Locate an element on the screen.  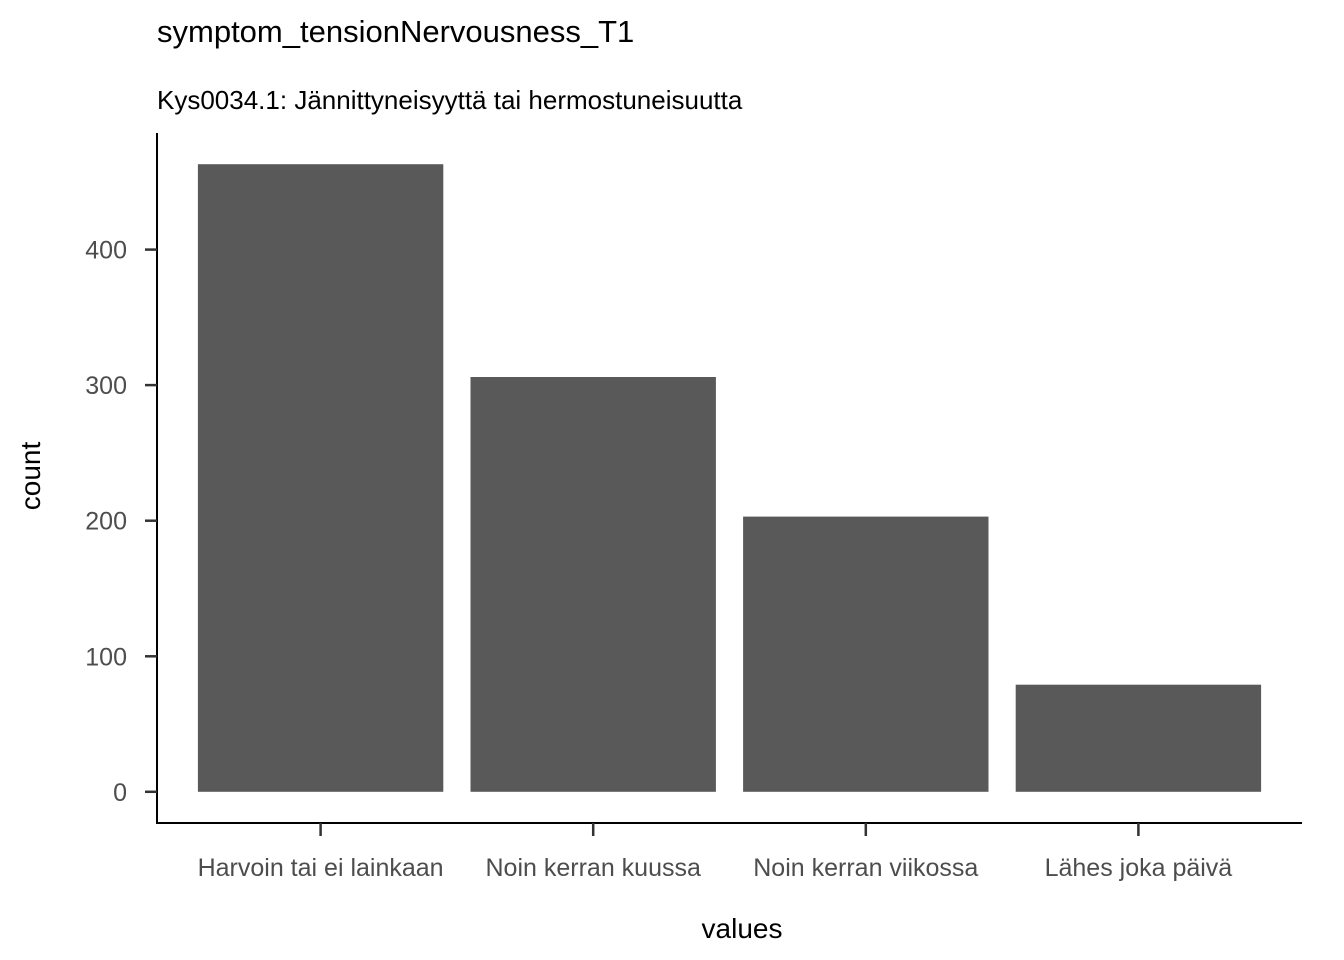
y-tick-label: 400 is located at coordinates (106, 251).